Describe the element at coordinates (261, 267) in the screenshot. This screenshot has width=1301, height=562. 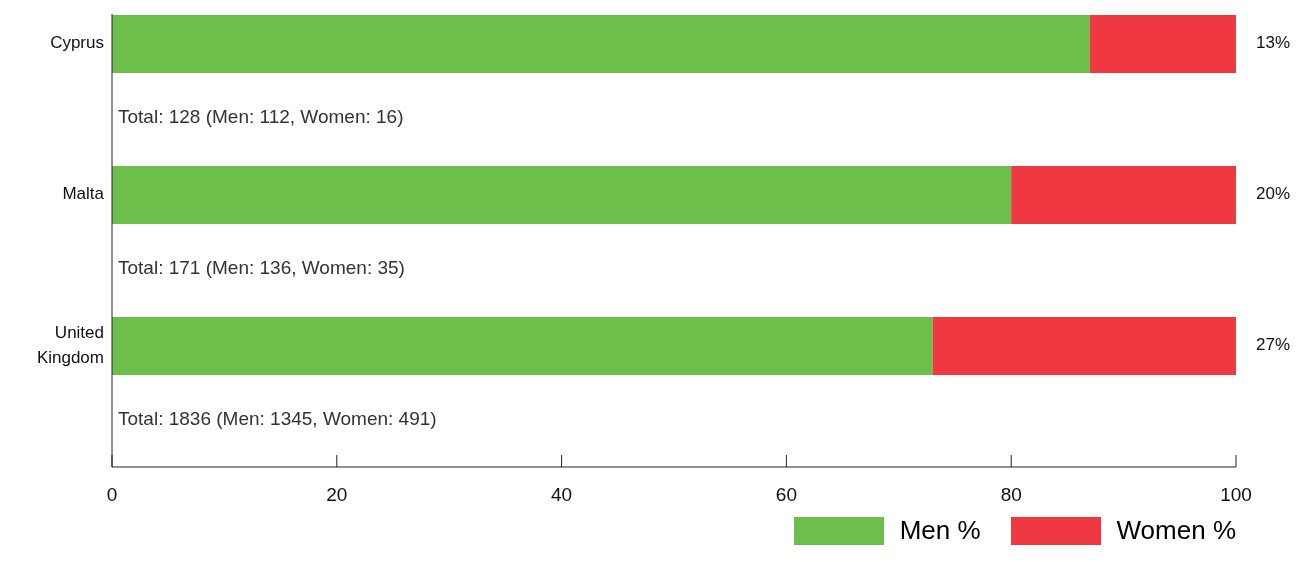
I see `annotation: Total: 171 (Men: 136, Women: 35)` at that location.